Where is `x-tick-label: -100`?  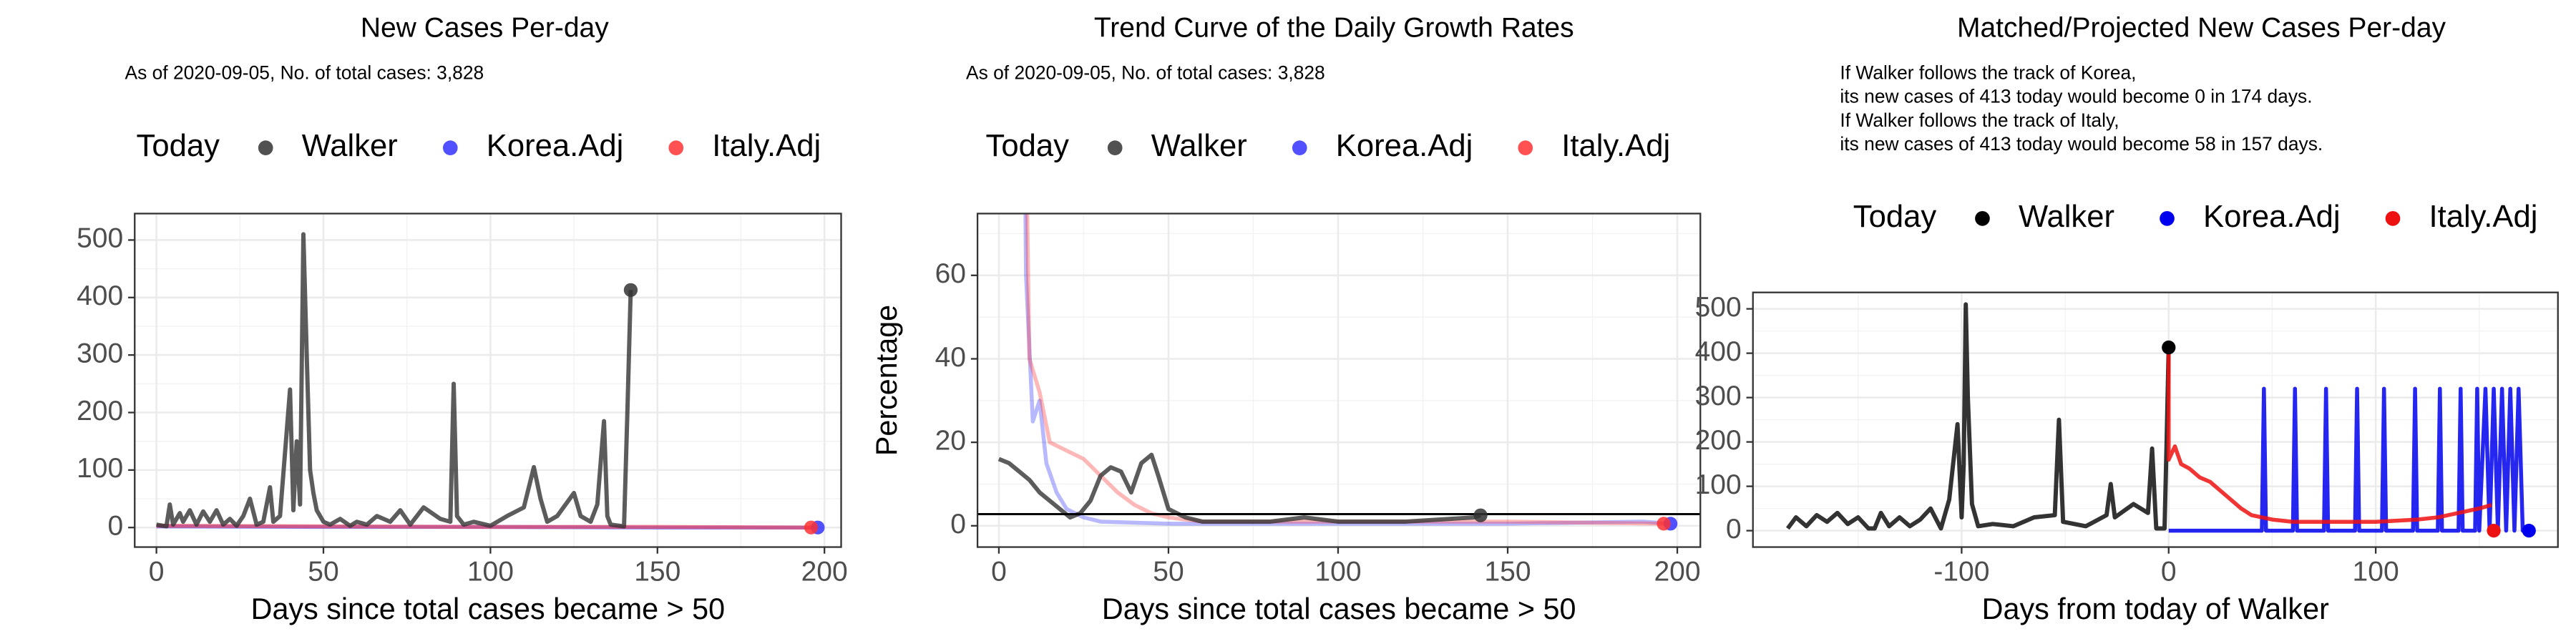
x-tick-label: -100 is located at coordinates (1961, 572).